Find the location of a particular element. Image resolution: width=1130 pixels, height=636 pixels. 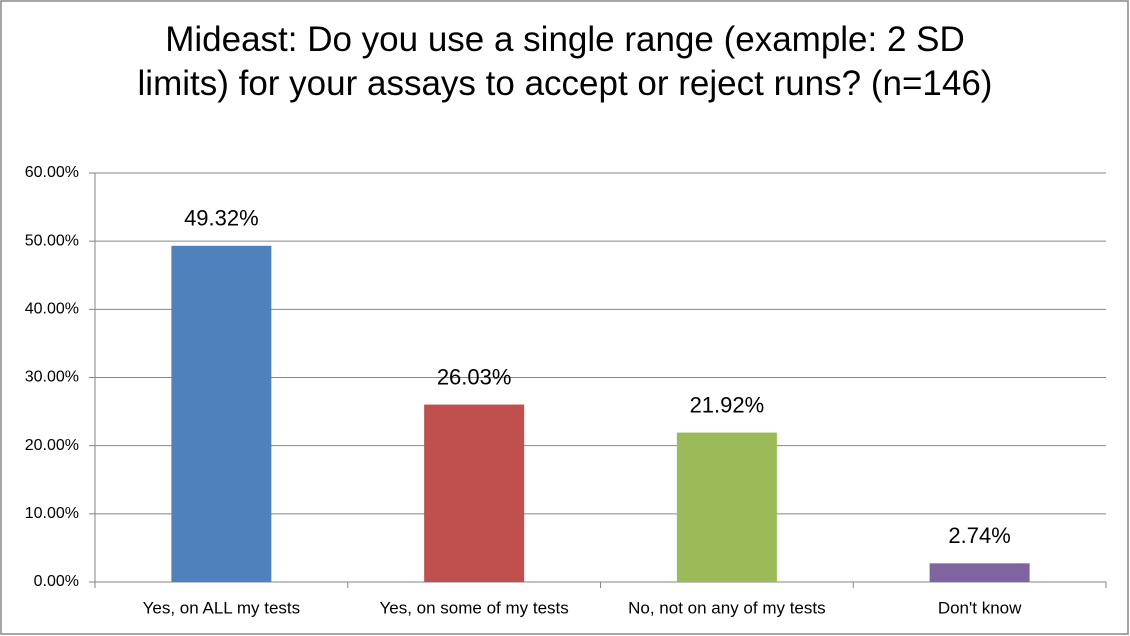

x-tick-label: Don't know is located at coordinates (980, 607).